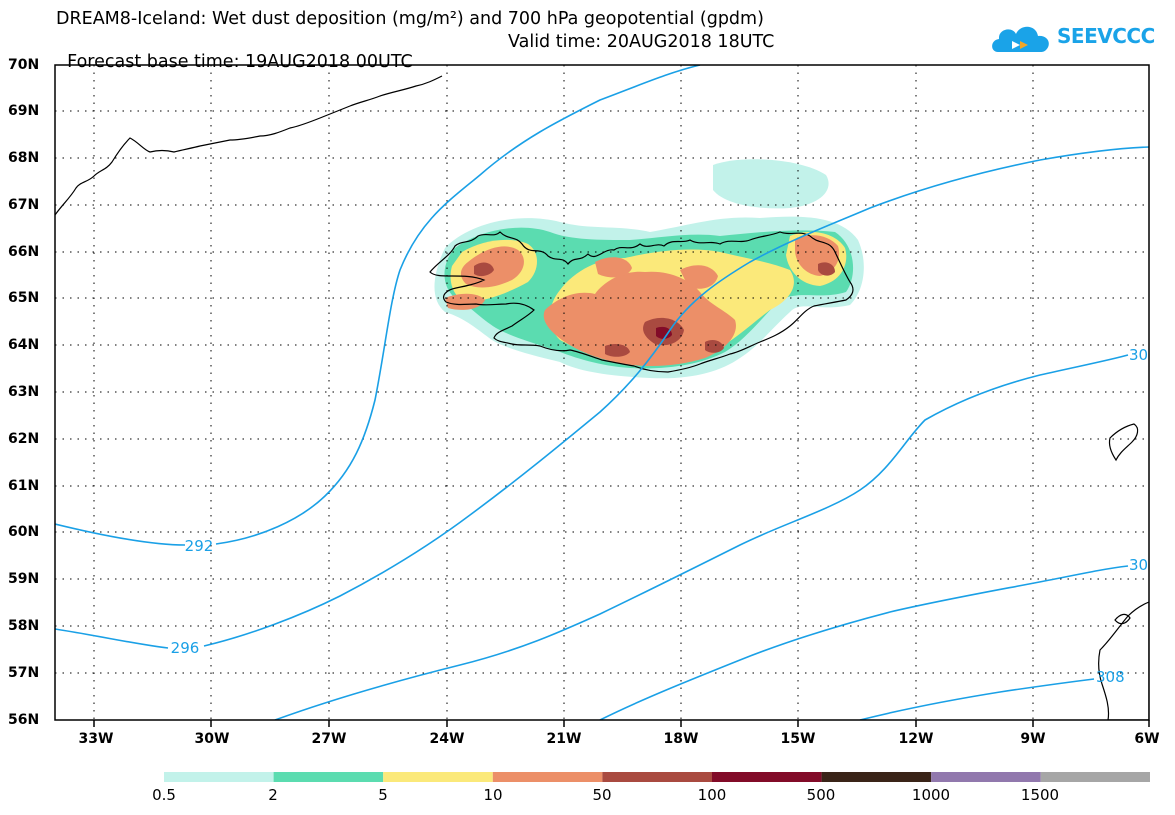 This screenshot has width=1175, height=815. Describe the element at coordinates (24, 532) in the screenshot. I see `lat-label: 60N` at that location.